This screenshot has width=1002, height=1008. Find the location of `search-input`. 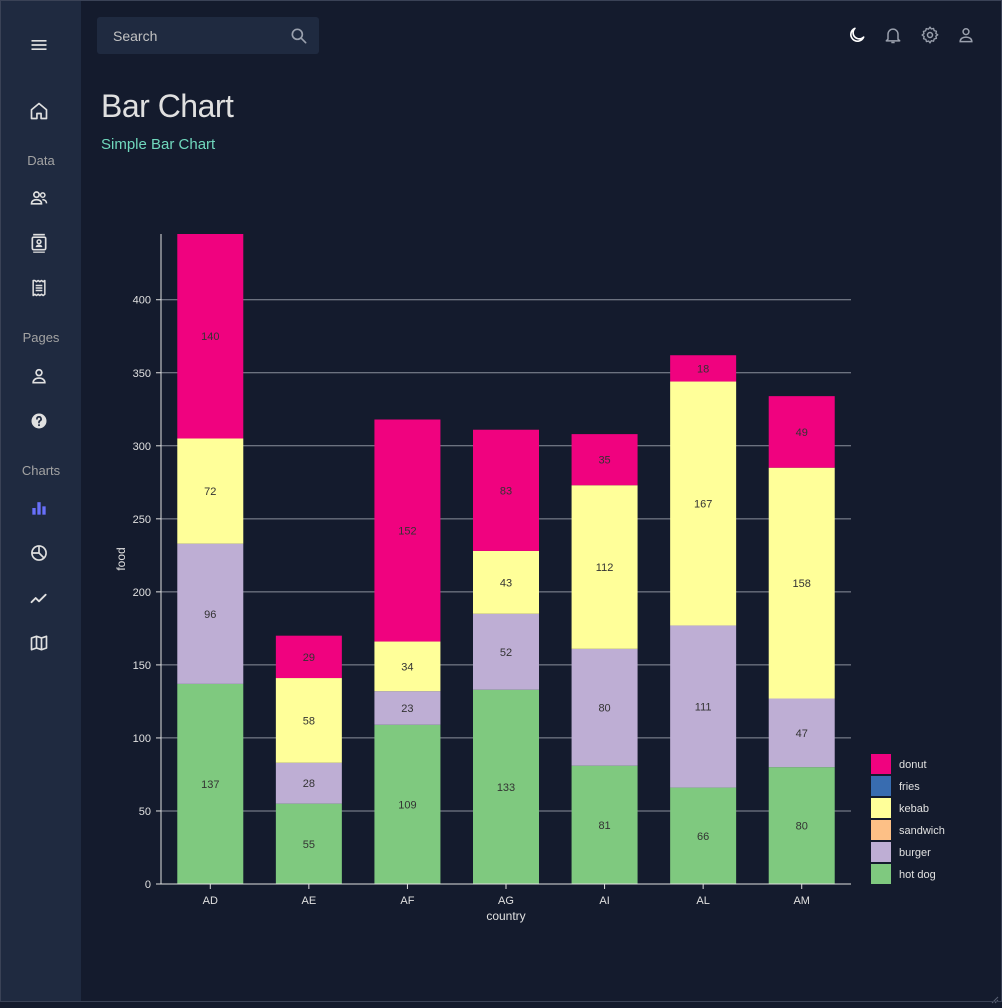

search-input is located at coordinates (198, 36).